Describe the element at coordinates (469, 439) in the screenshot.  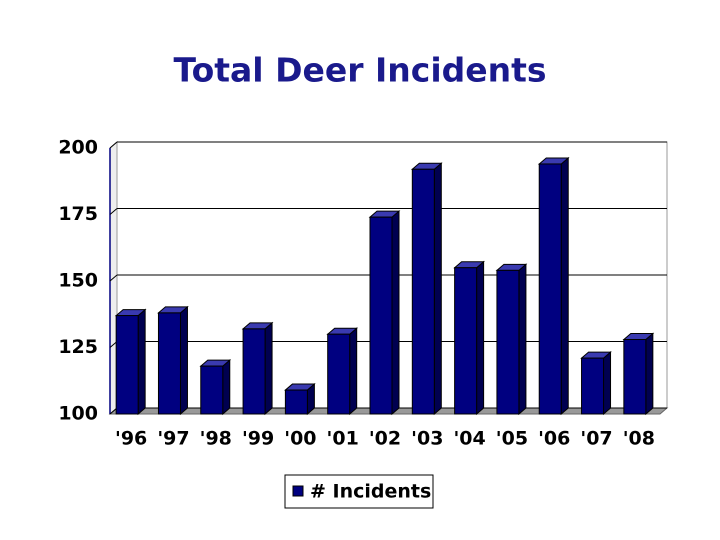
I see `x-tick-label: '04` at that location.